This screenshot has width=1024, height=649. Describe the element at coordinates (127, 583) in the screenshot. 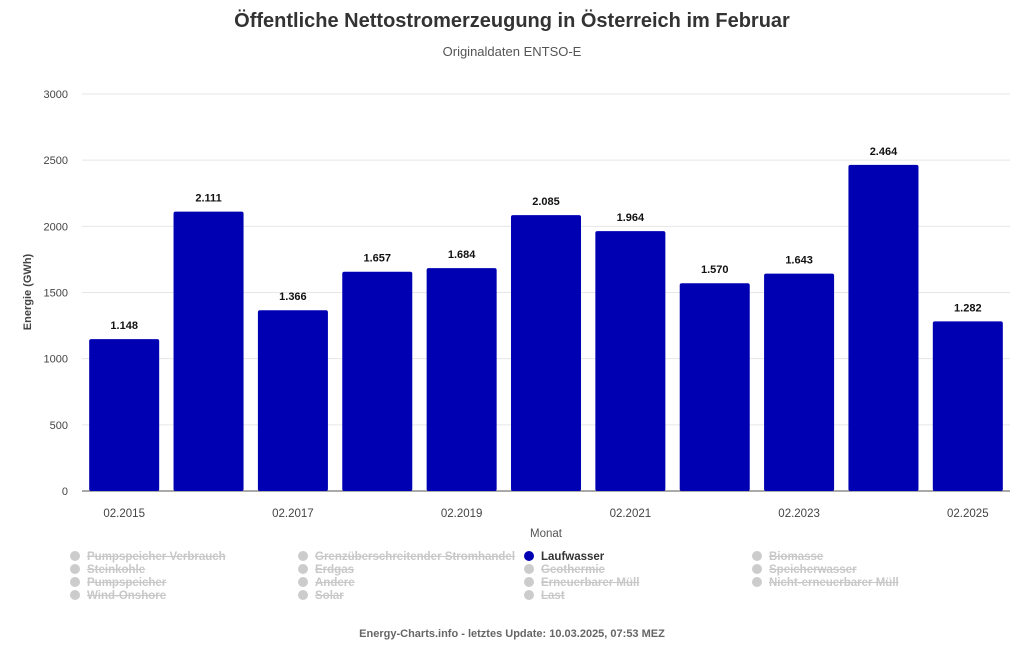

I see `legend-item-label: Pumpspeicher` at that location.